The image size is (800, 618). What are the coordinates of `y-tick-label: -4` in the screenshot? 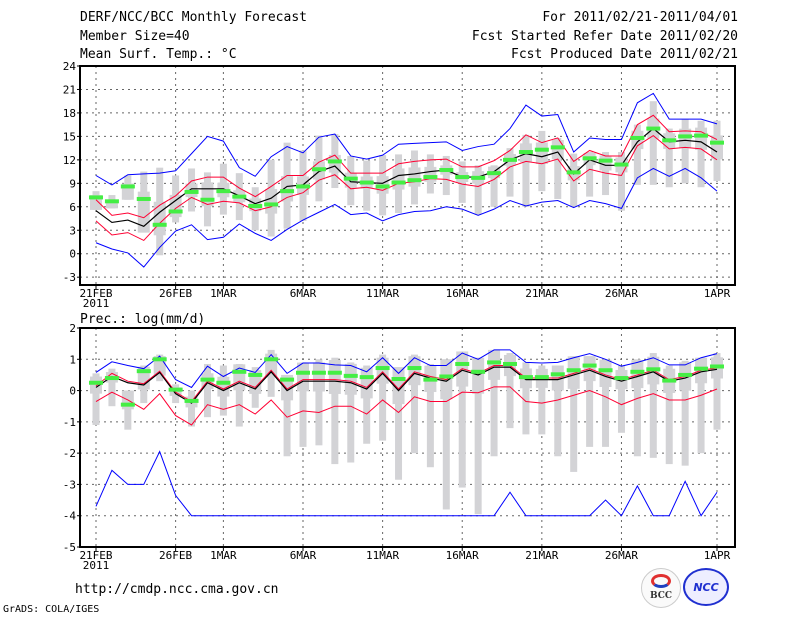 It's located at (70, 516).